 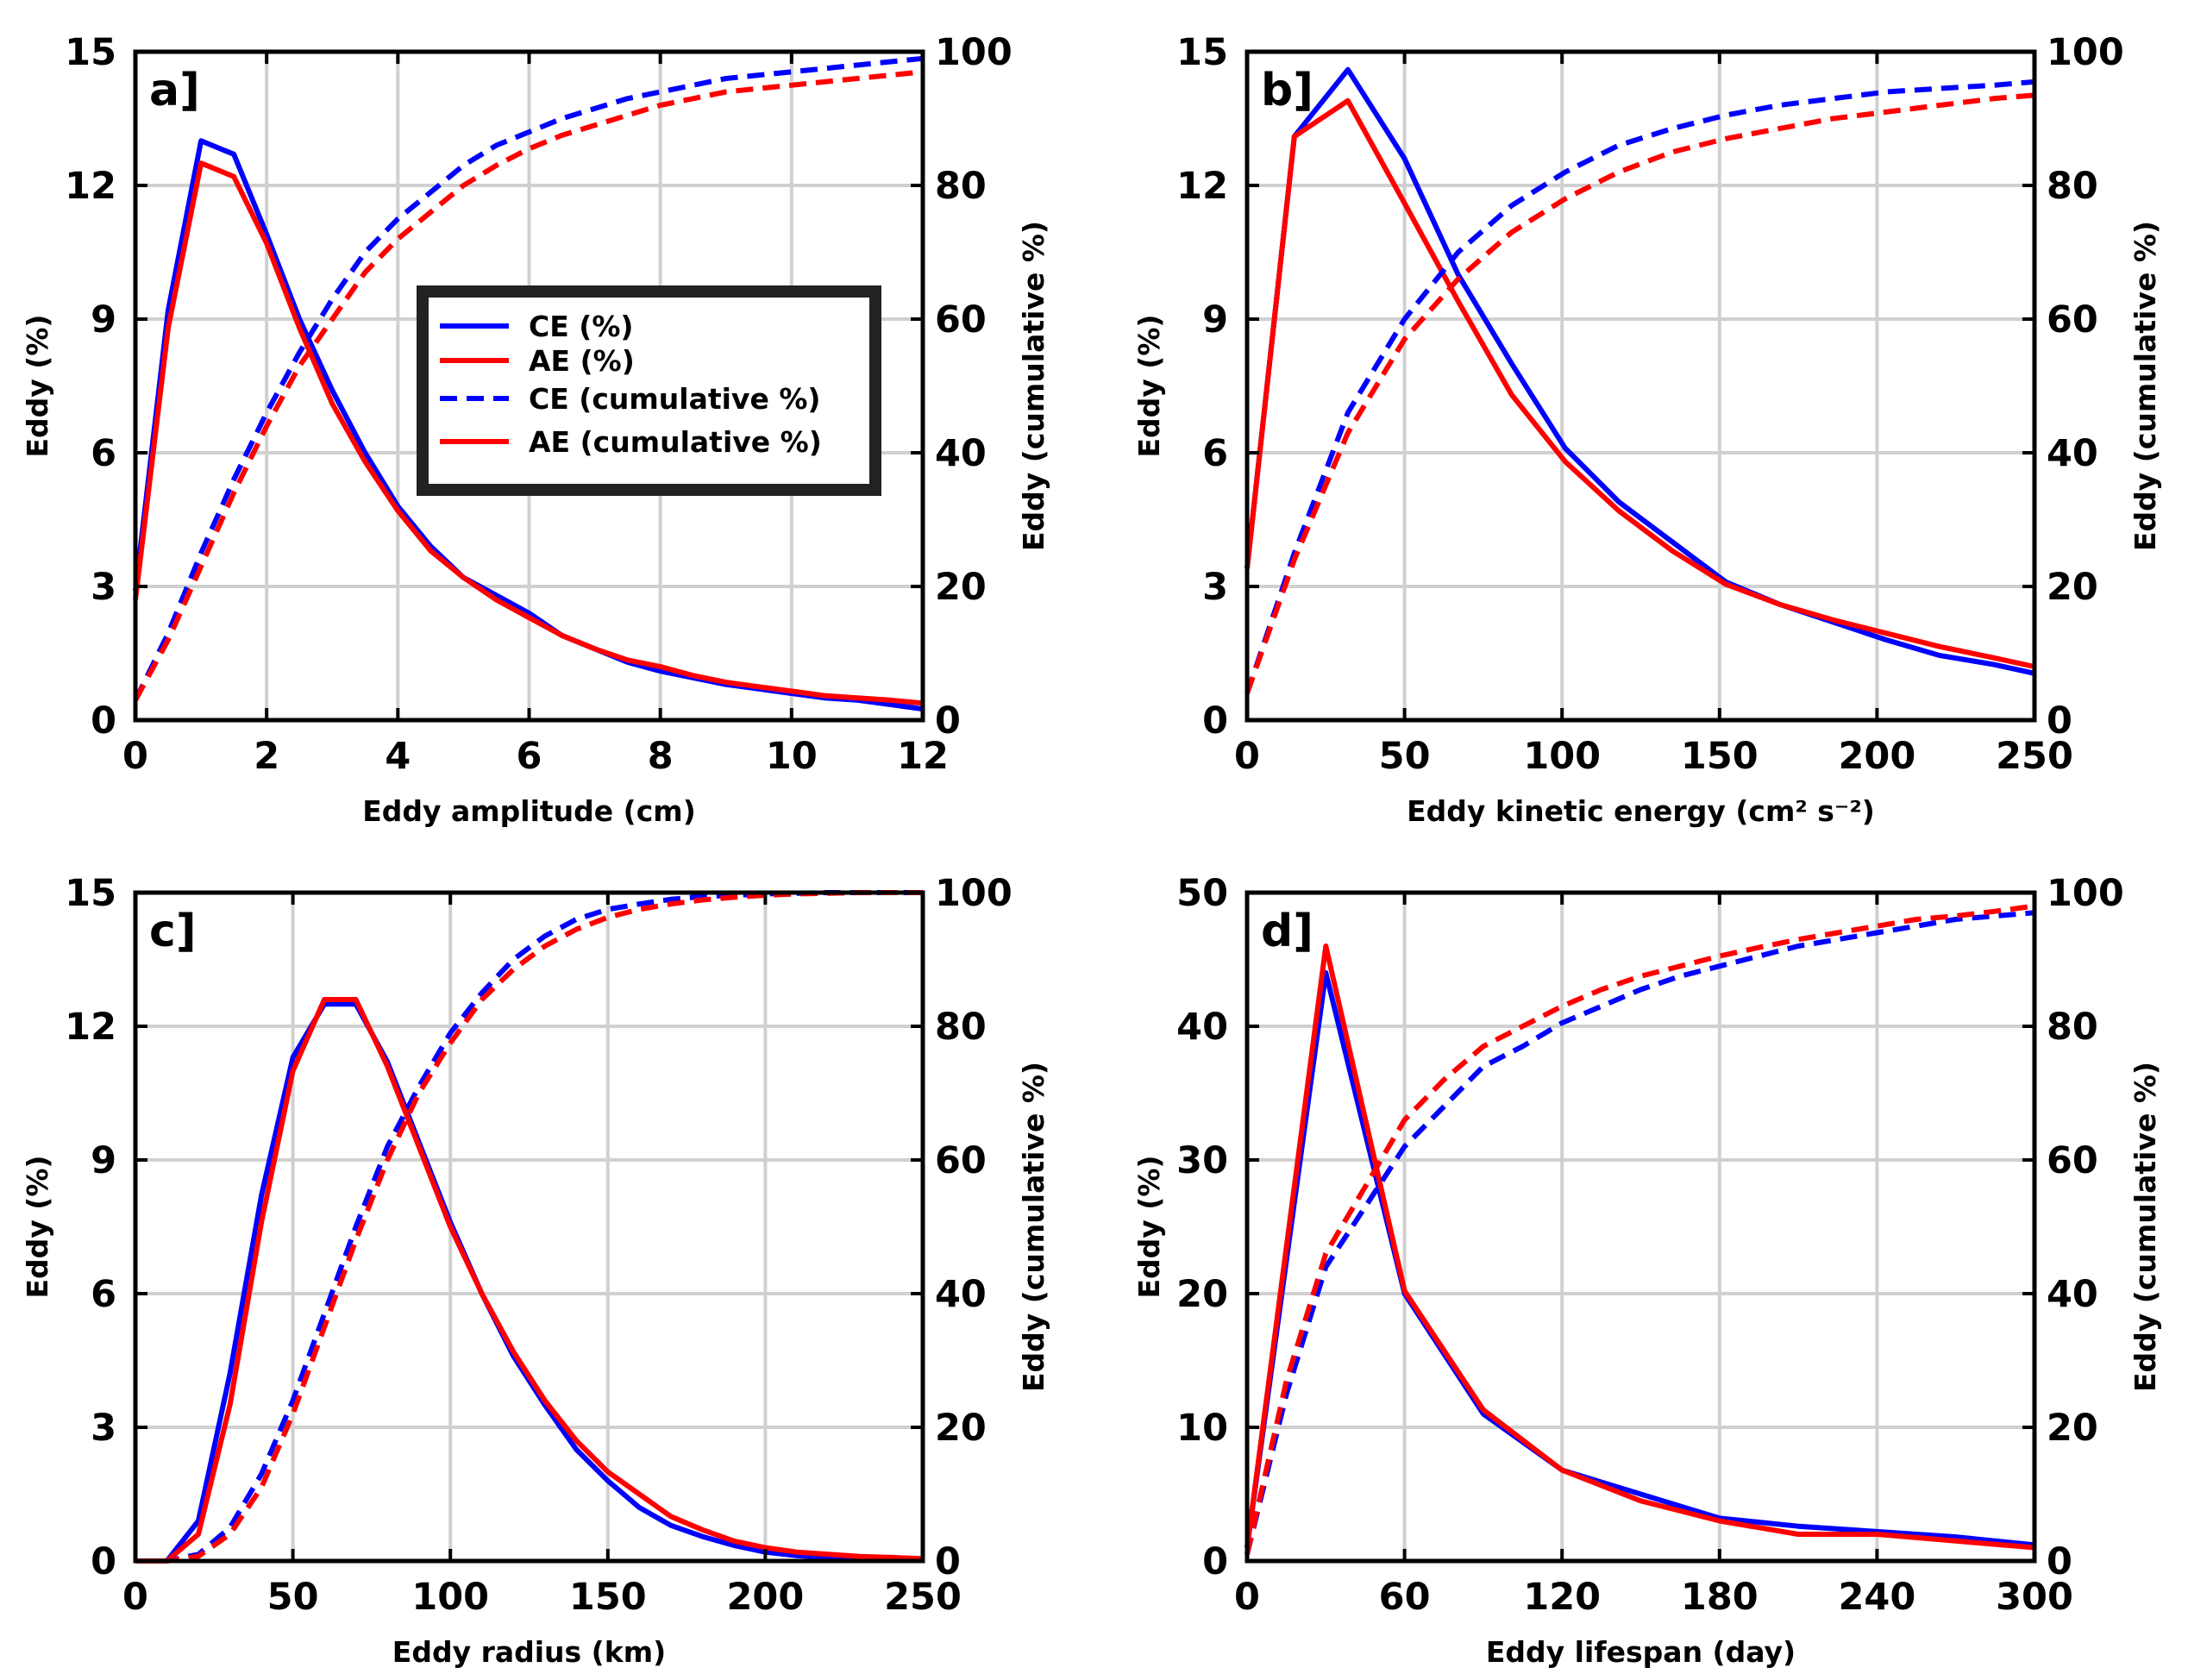 What do you see at coordinates (1287, 91) in the screenshot?
I see `panel-label: b]` at bounding box center [1287, 91].